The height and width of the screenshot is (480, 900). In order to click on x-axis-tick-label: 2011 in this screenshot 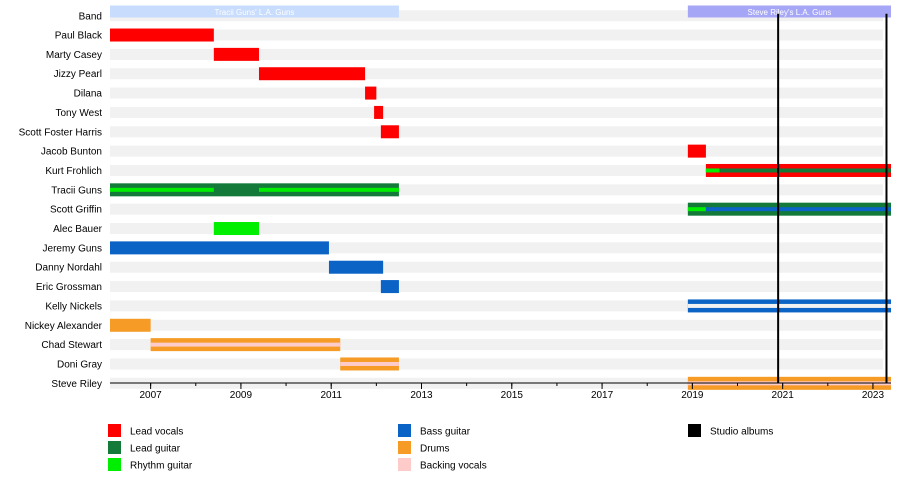, I will do `click(331, 395)`.